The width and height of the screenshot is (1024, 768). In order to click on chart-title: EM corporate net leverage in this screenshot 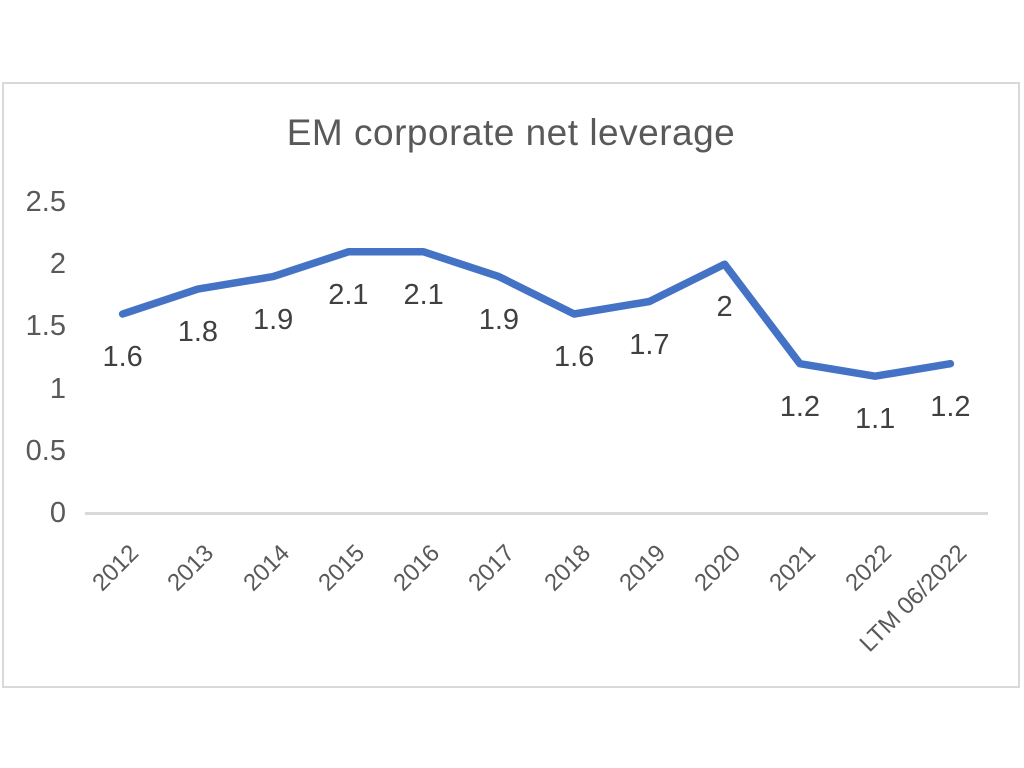, I will do `click(511, 132)`.